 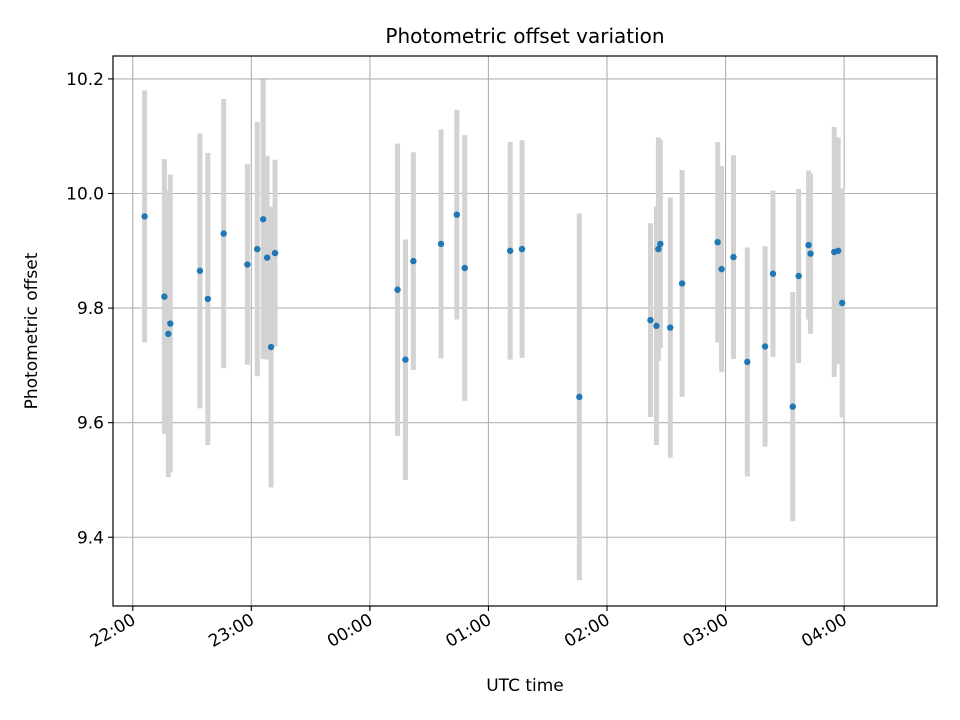 I want to click on y-tick-label: 9.4, so click(x=90, y=538).